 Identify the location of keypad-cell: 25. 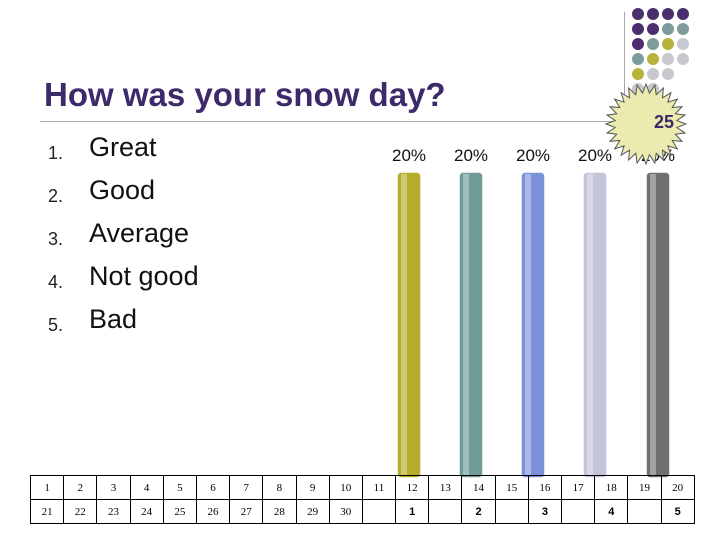
(179, 511).